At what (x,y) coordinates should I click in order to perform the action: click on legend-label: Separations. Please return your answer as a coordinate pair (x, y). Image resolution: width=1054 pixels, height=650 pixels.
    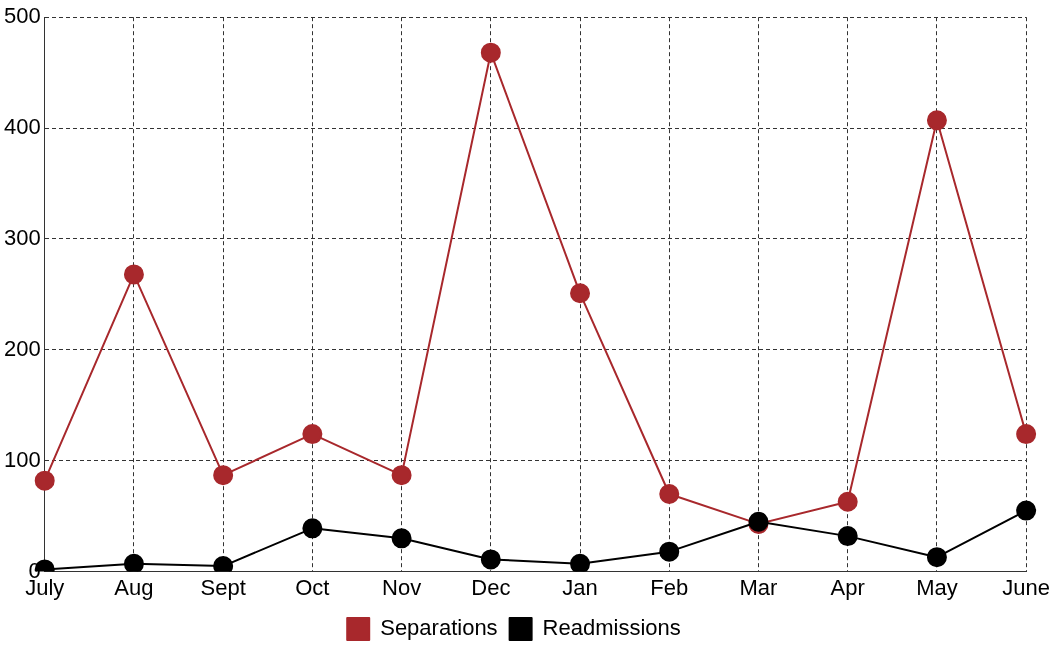
    Looking at the image, I should click on (439, 628).